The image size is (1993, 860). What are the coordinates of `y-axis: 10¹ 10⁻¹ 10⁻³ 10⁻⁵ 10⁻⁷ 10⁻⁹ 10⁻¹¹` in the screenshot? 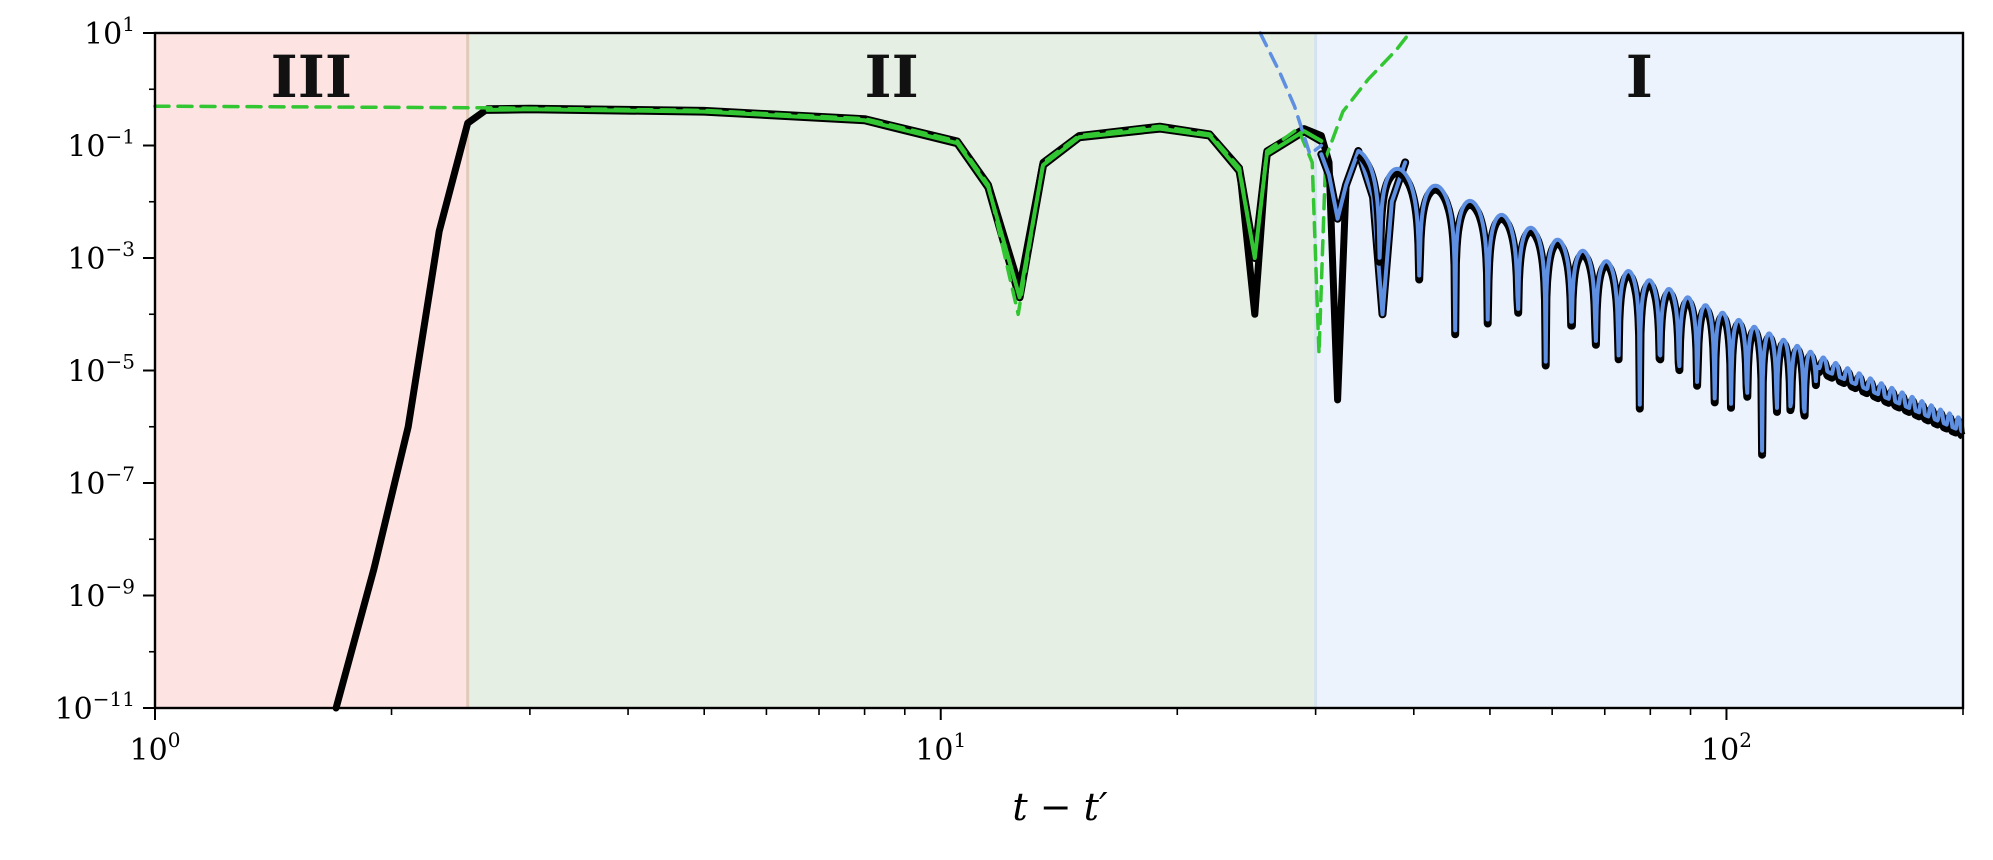 It's located at (105, 369).